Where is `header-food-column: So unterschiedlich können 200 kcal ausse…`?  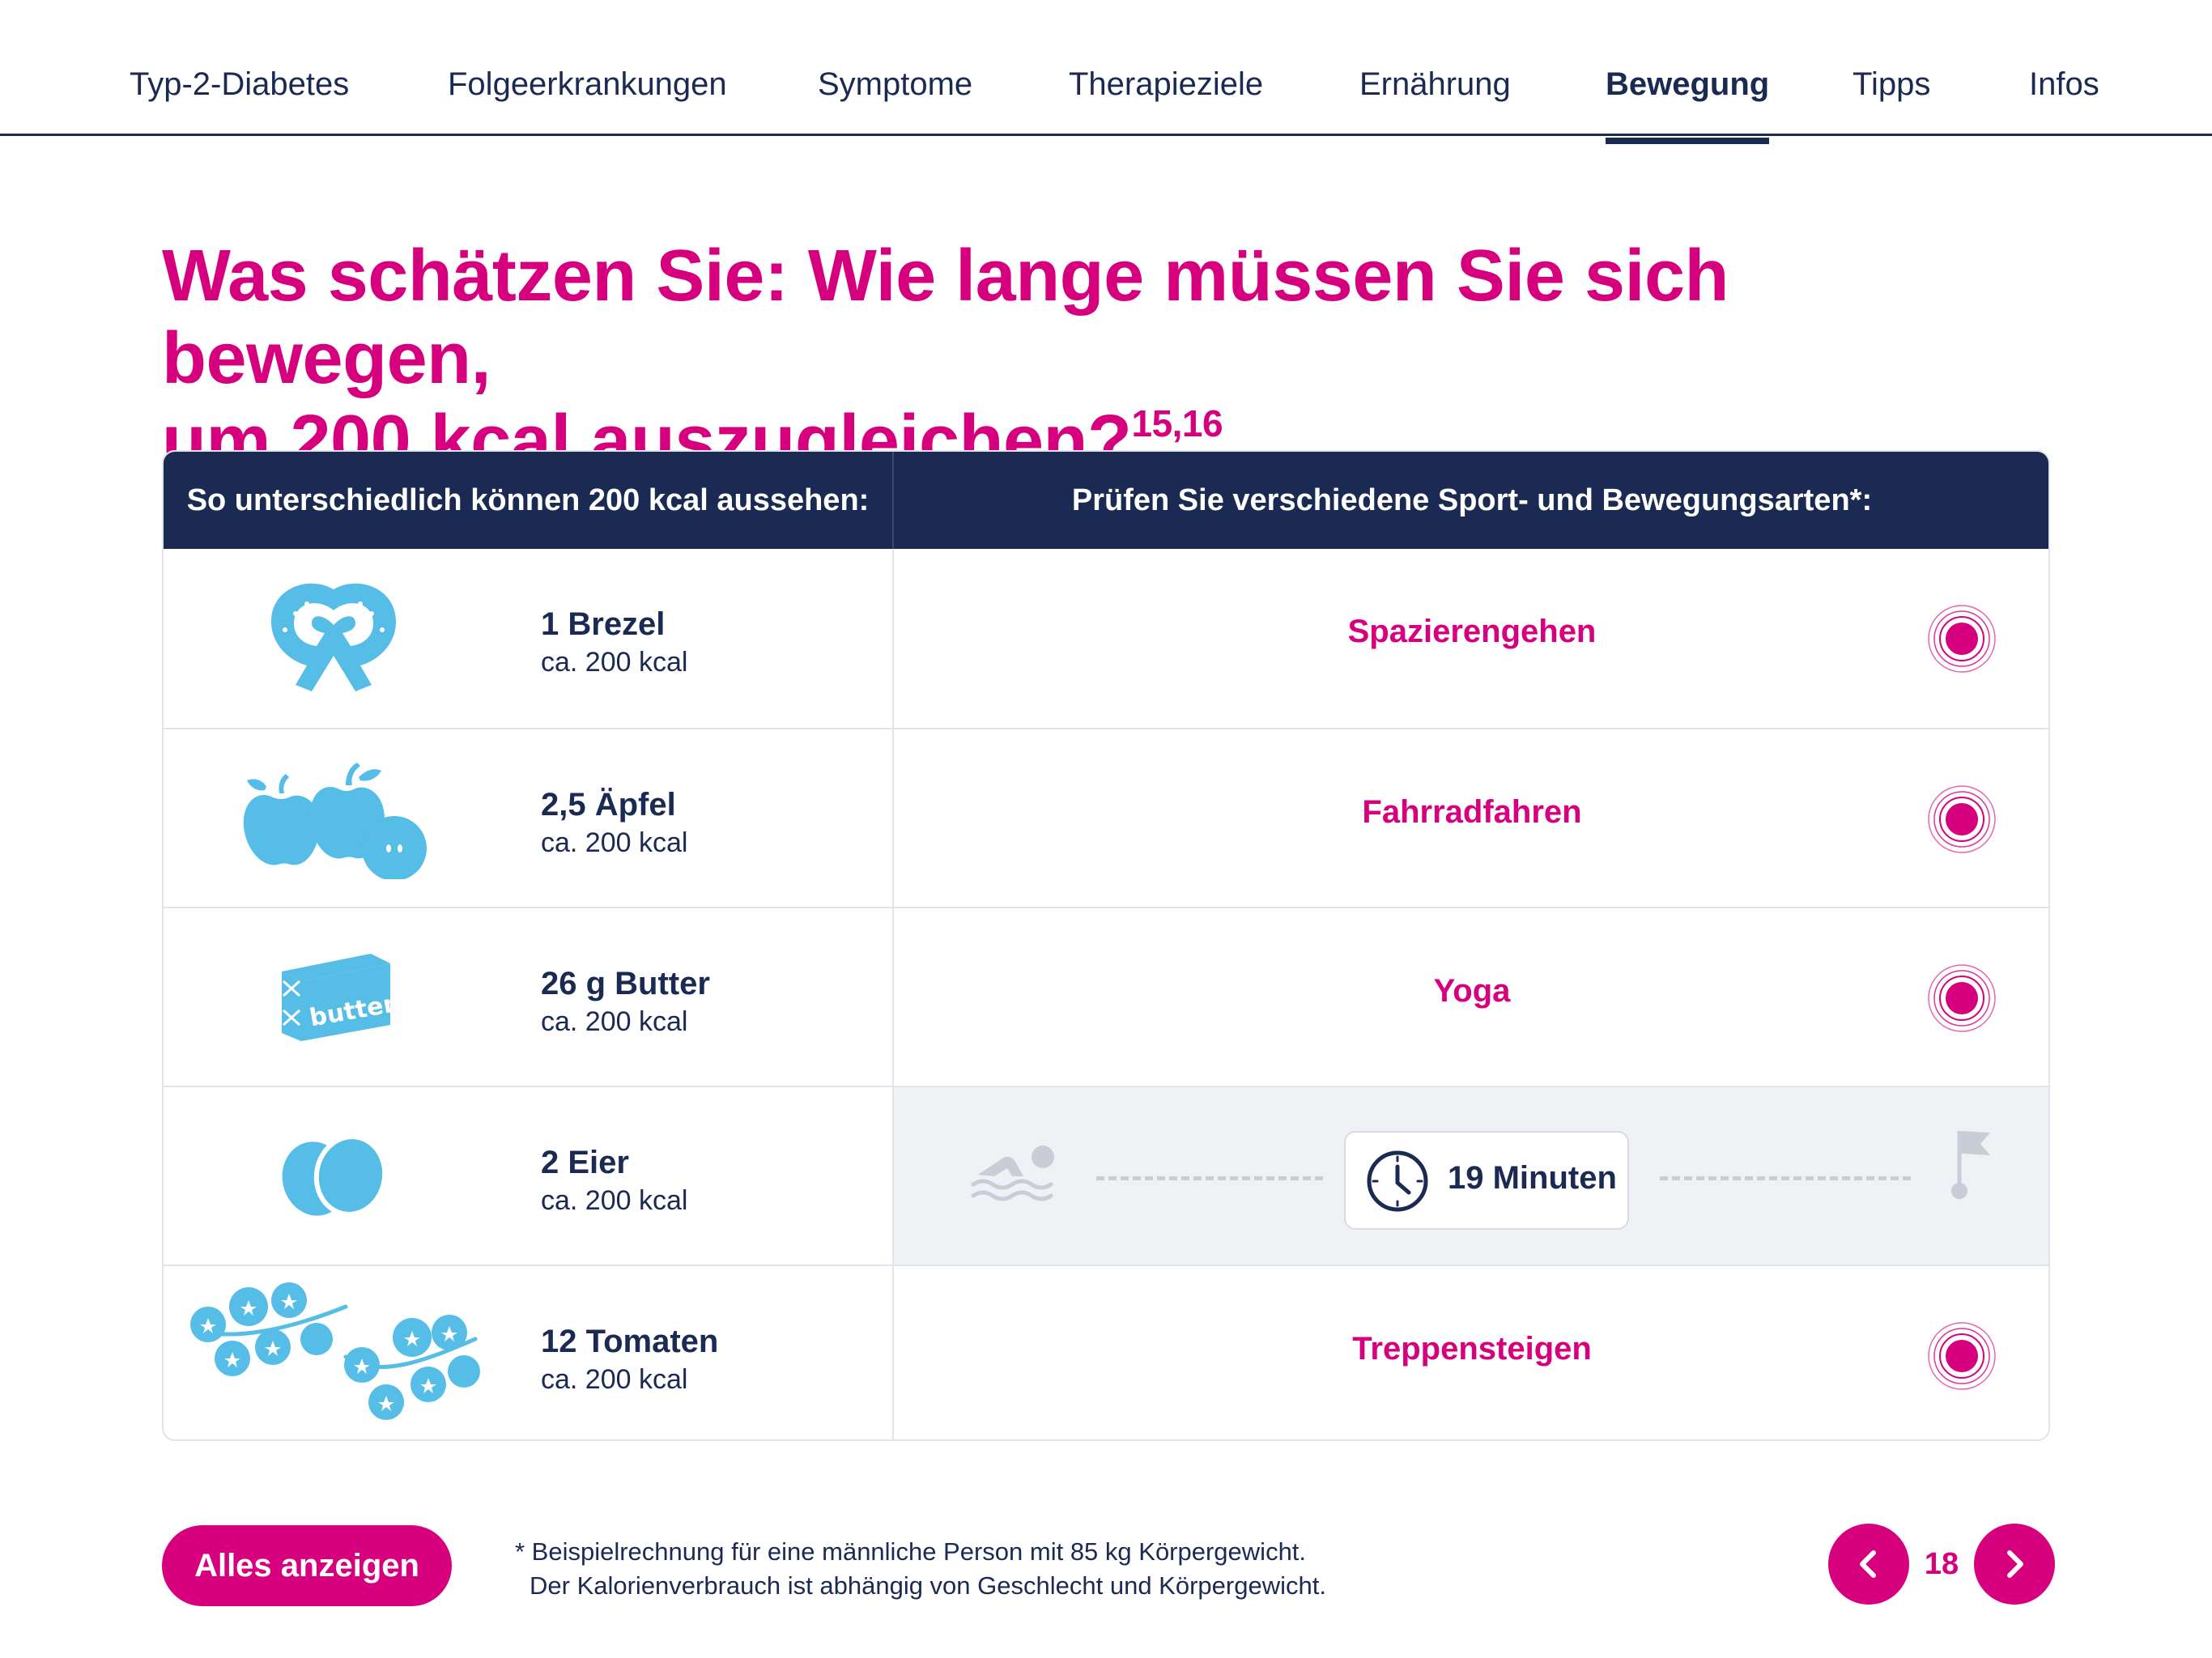 header-food-column: So unterschiedlich können 200 kcal ausse… is located at coordinates (528, 500).